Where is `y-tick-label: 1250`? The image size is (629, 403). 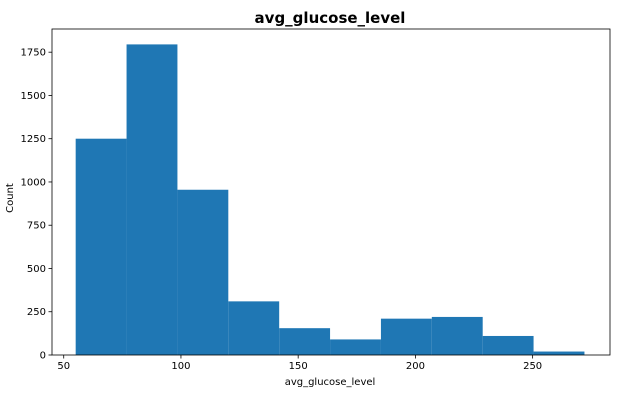
y-tick-label: 1250 is located at coordinates (33, 139).